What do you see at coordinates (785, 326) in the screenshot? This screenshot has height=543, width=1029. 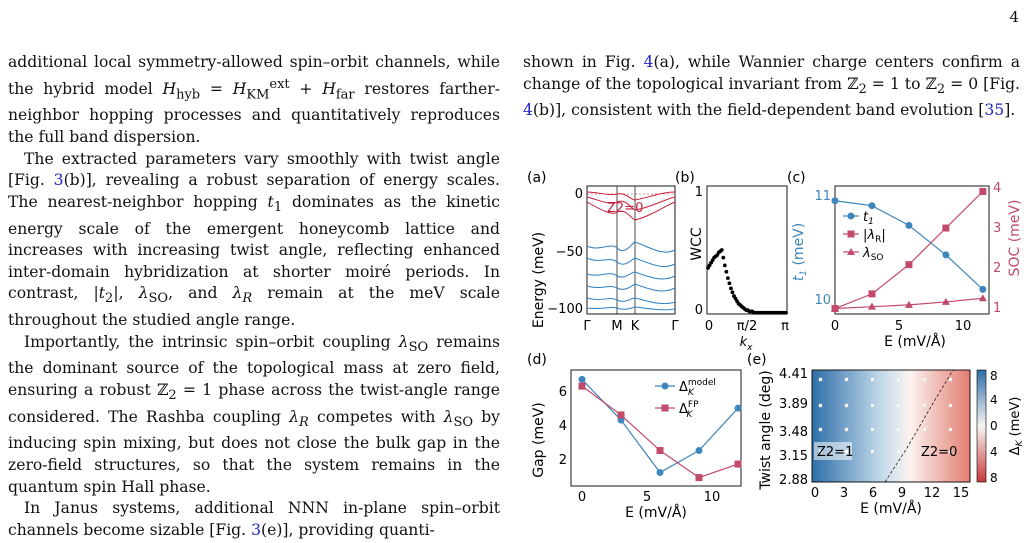 I see `panel-b-xtick-2: π` at bounding box center [785, 326].